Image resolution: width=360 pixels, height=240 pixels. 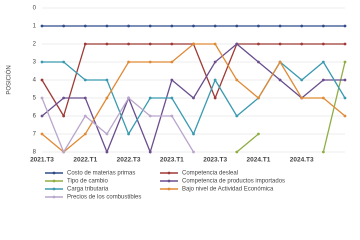 What do you see at coordinates (35, 63) in the screenshot?
I see `y-tick-label: 3` at bounding box center [35, 63].